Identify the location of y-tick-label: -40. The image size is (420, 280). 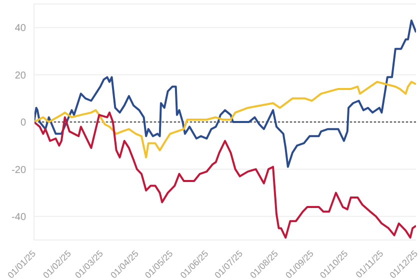
(19, 217).